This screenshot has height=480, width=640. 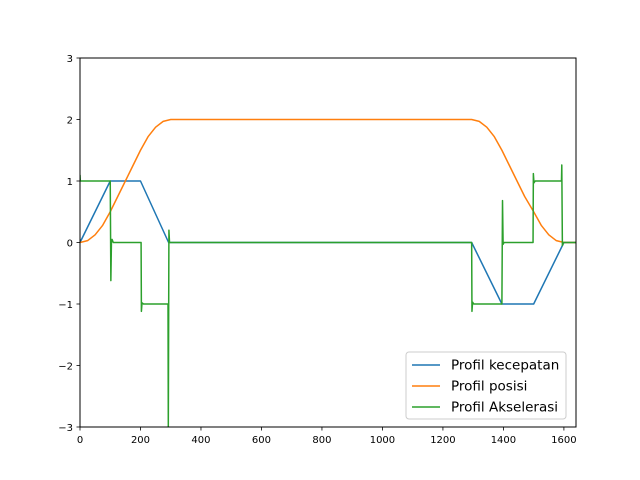 I want to click on x-tick-label: 1200, so click(x=442, y=440).